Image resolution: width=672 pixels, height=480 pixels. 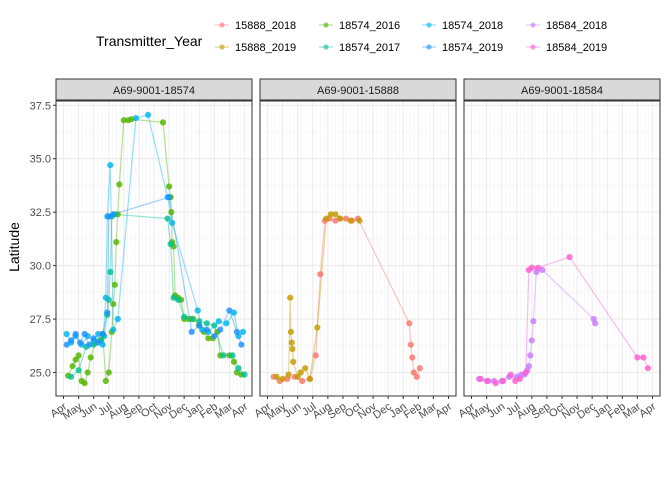 What do you see at coordinates (265, 26) in the screenshot?
I see `legend-label: 15888_2018` at bounding box center [265, 26].